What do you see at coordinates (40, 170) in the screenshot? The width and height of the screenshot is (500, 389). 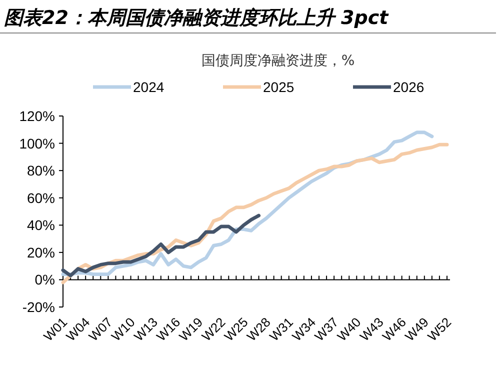 I see `y-tick-label: 80%` at bounding box center [40, 170].